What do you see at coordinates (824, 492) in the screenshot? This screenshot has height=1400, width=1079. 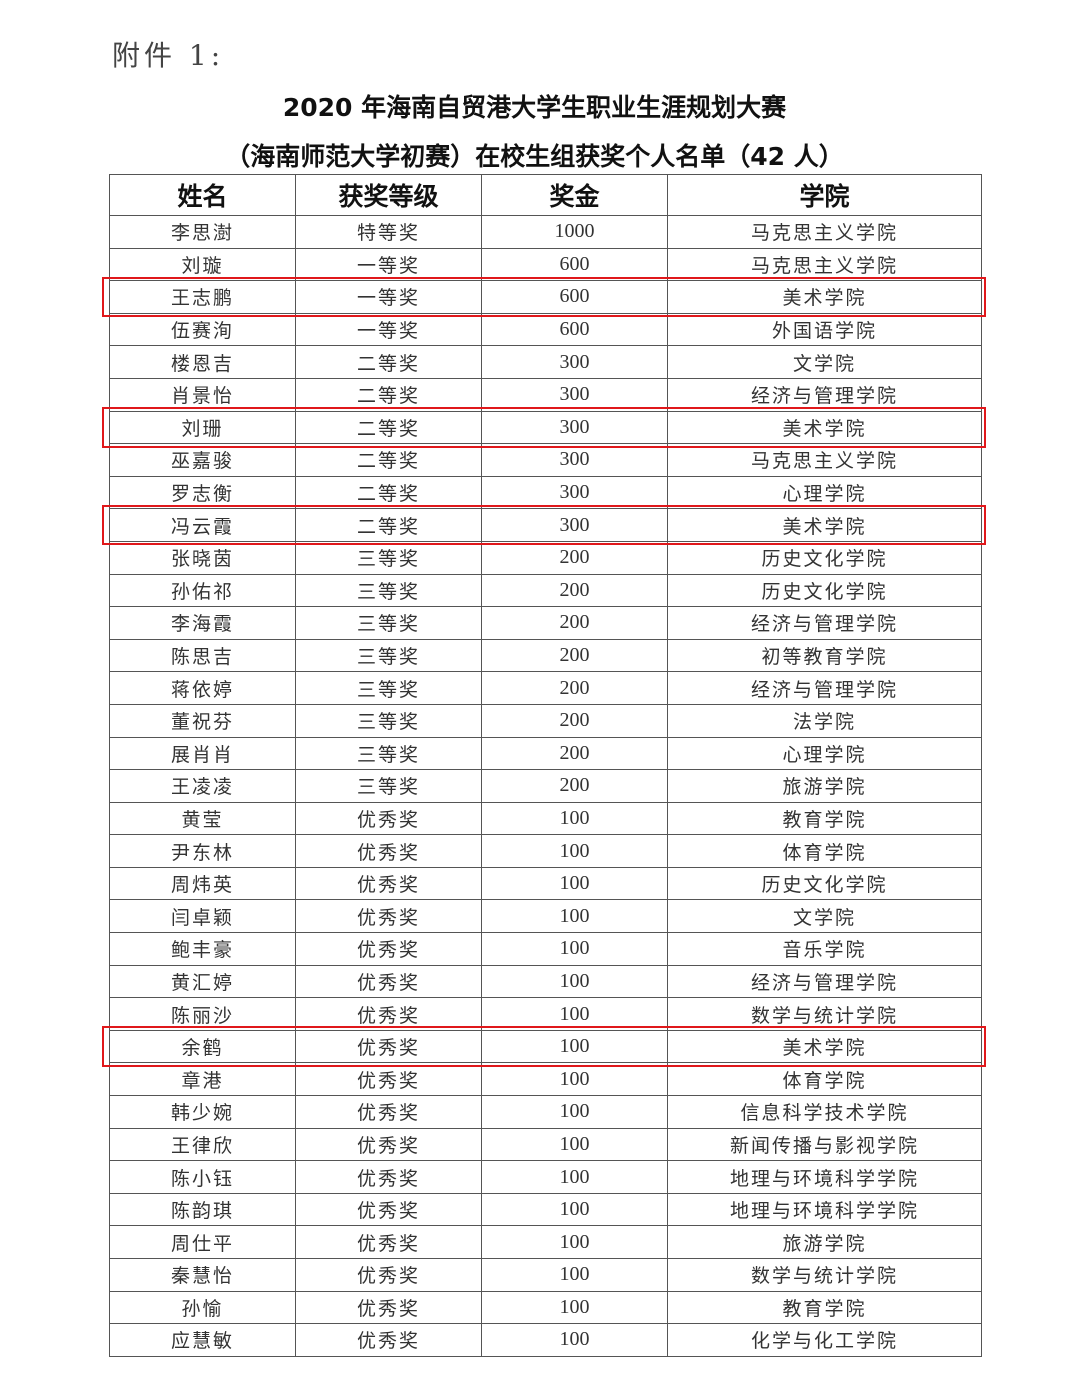 I see `cell-college: 心理学院` at bounding box center [824, 492].